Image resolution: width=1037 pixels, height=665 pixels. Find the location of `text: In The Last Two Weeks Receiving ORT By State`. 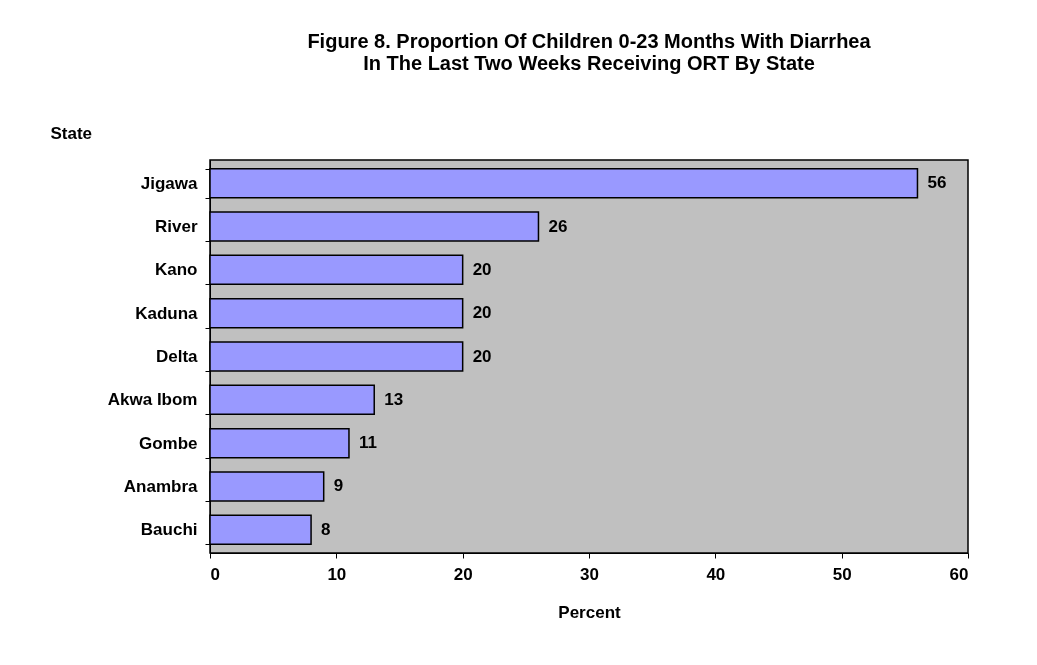

text: In The Last Two Weeks Receiving ORT By State is located at coordinates (589, 63).